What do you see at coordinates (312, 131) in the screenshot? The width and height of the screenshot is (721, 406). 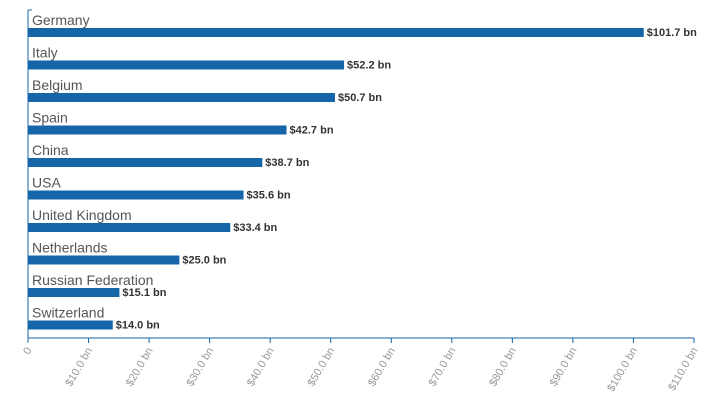 I see `value-label: $42.7 bn` at bounding box center [312, 131].